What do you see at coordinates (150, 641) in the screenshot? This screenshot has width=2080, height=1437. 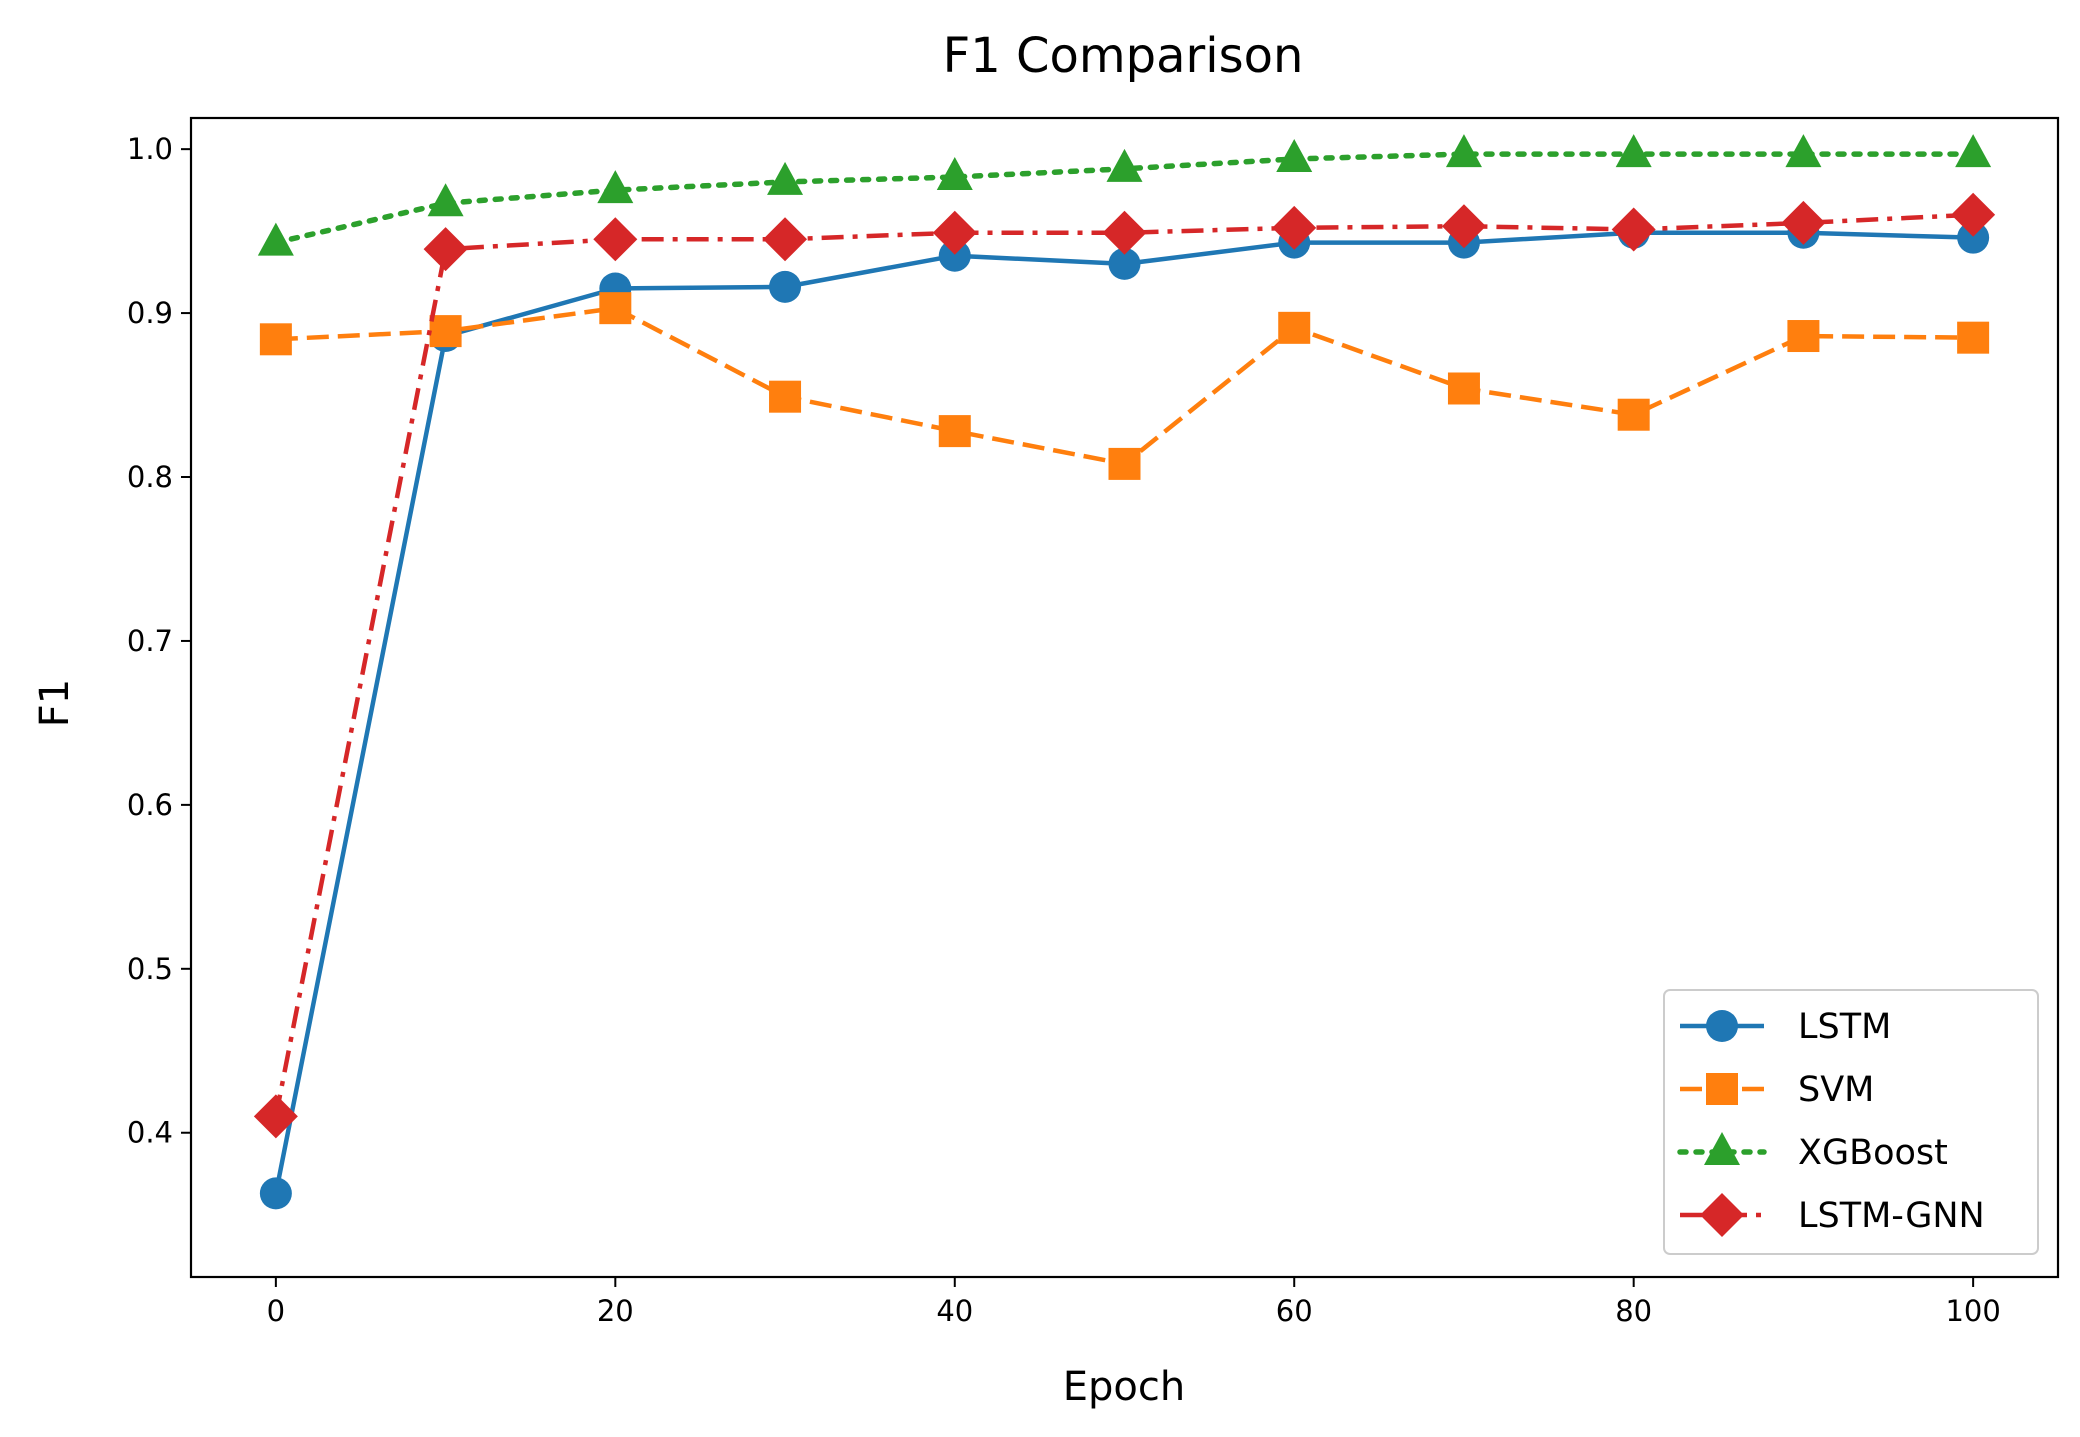 I see `y-tick-label: 0.7` at bounding box center [150, 641].